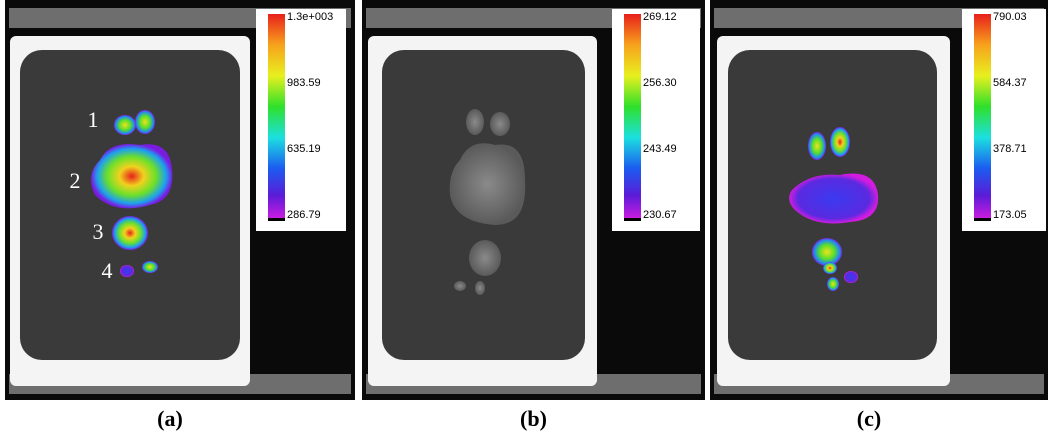 Image resolution: width=1048 pixels, height=441 pixels. I want to click on colorbar-label: 983.59, so click(304, 83).